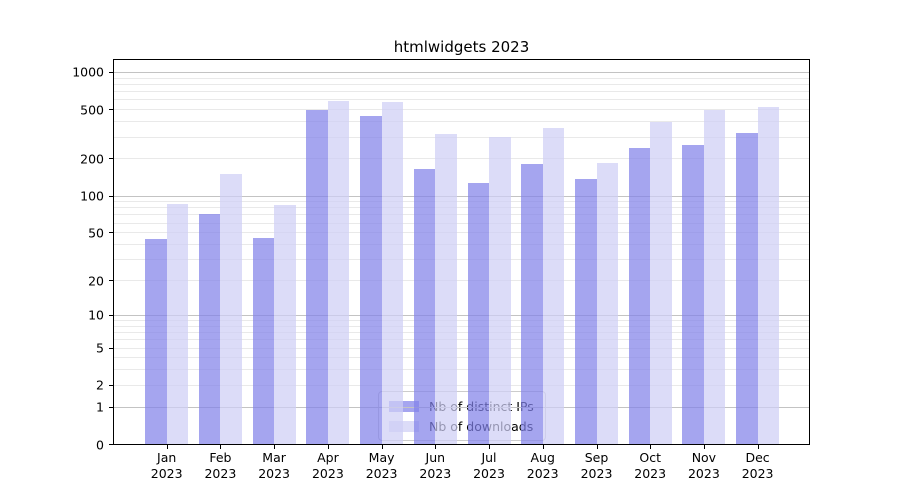 This screenshot has width=900, height=500. Describe the element at coordinates (639, 296) in the screenshot. I see `bar-ips-oct` at that location.